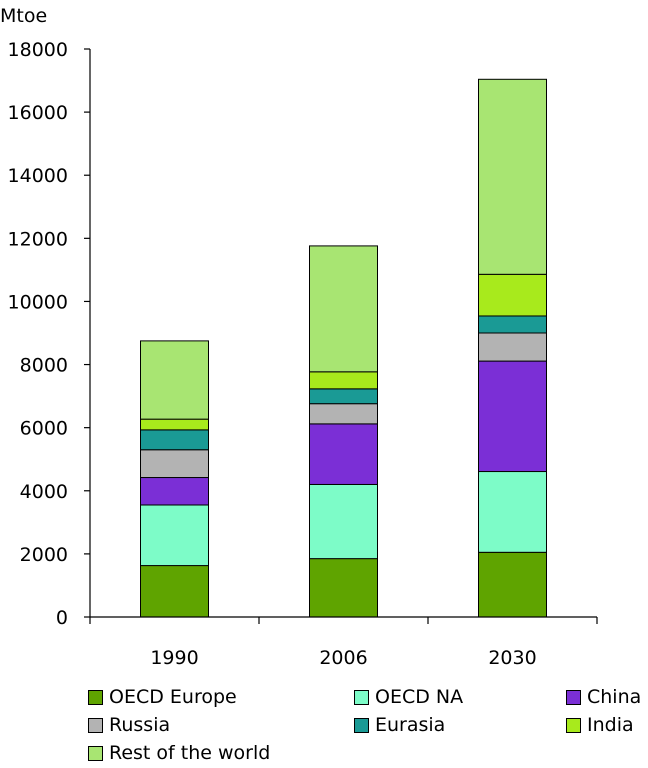  What do you see at coordinates (38, 176) in the screenshot?
I see `y-tick-label: 14000` at bounding box center [38, 176].